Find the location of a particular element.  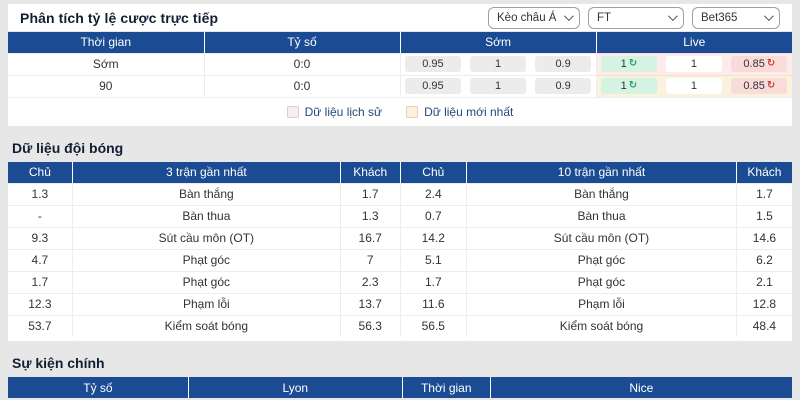

history-data-checkbox: Dữ liệu lịch sử is located at coordinates (334, 112).